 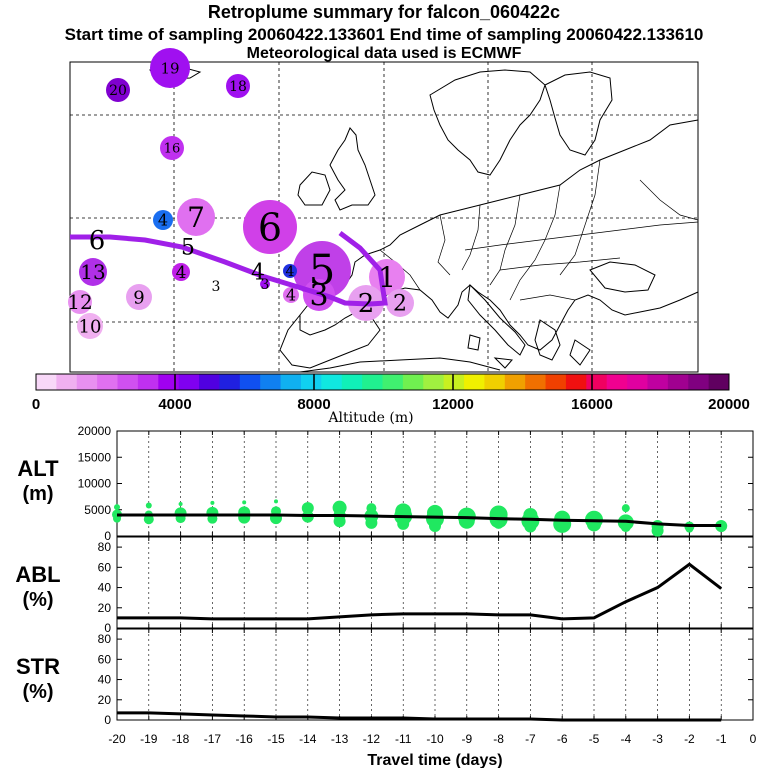 I want to click on panel-unit: (%), so click(x=37, y=600).